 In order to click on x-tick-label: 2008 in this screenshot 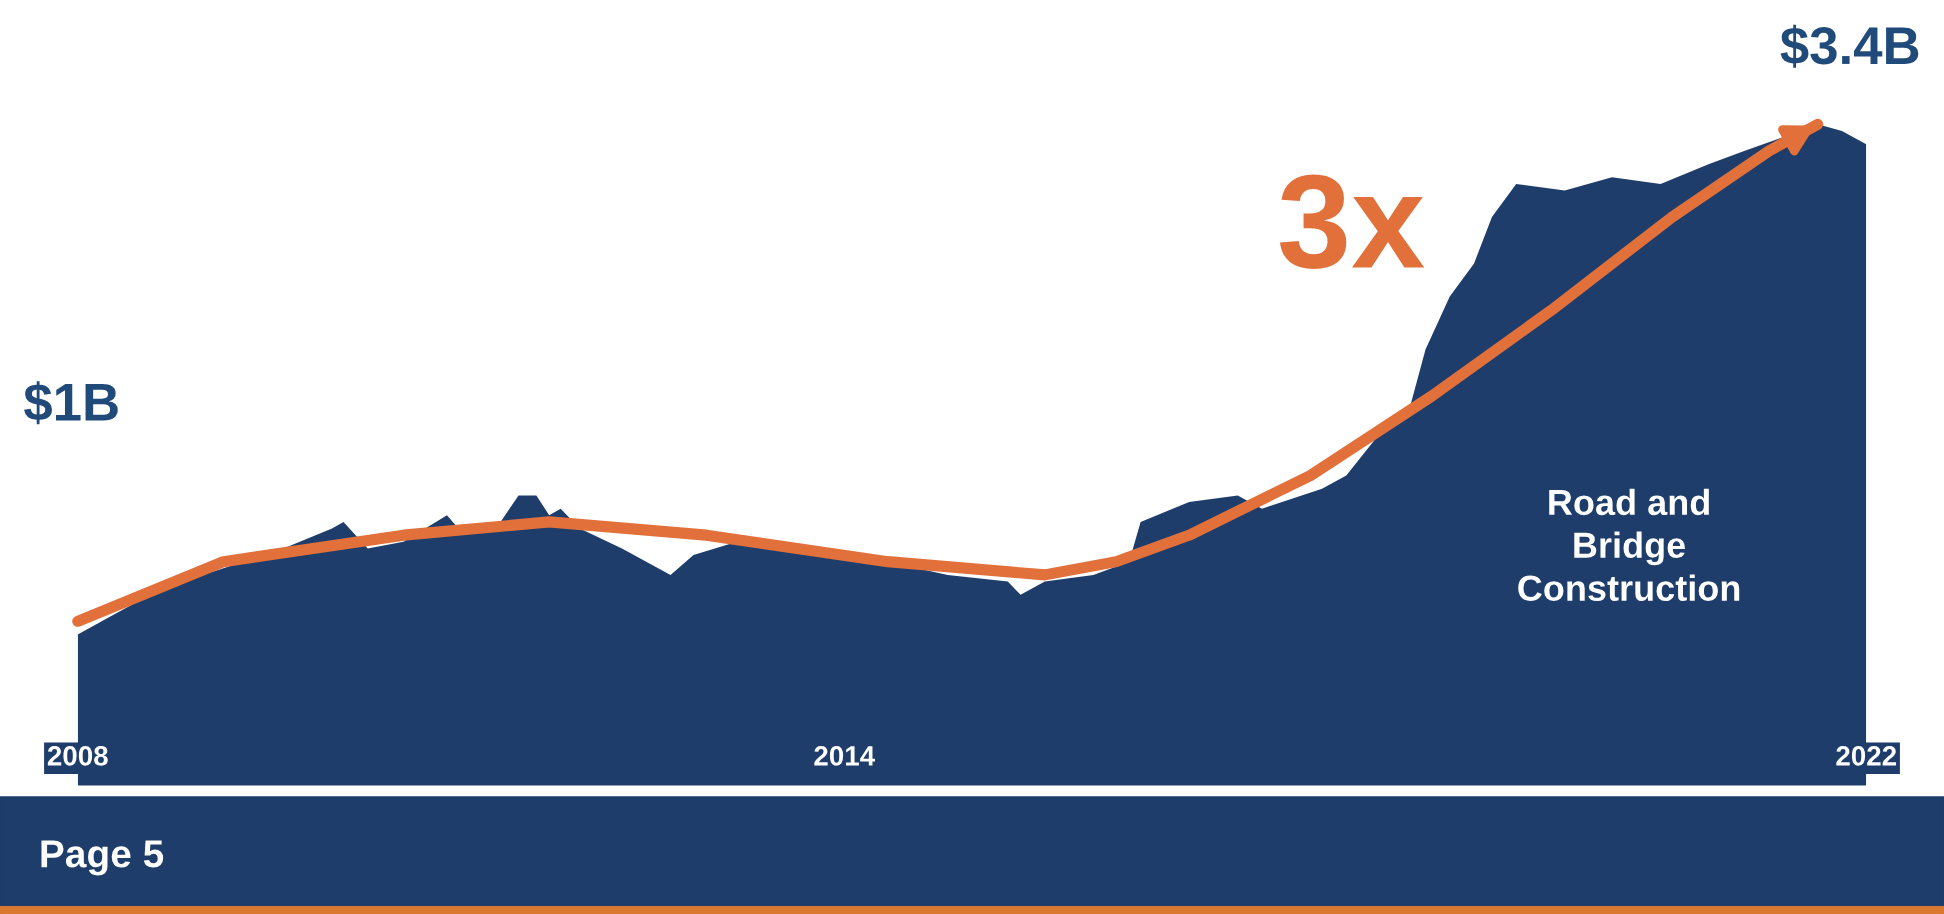, I will do `click(77, 756)`.